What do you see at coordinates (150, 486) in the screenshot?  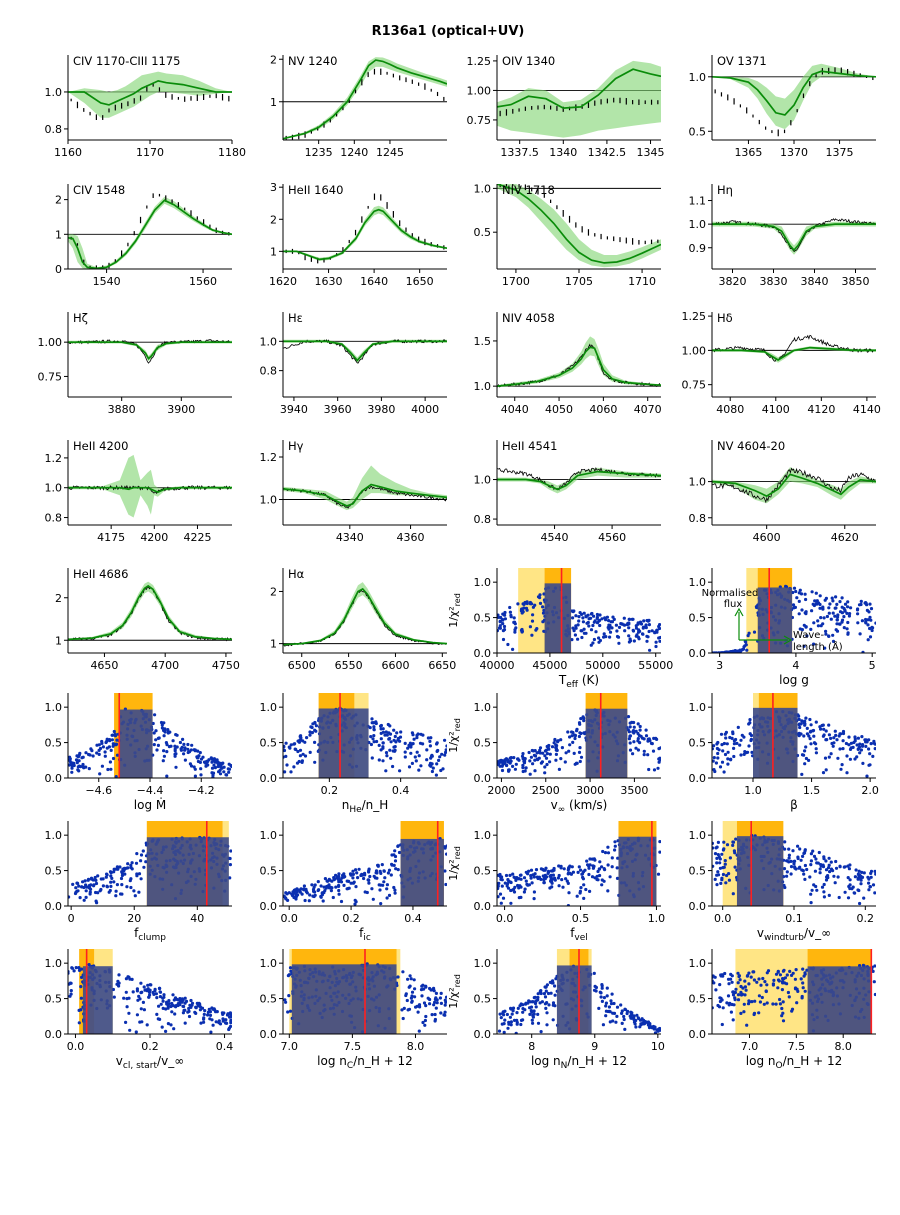 I see `uncertainty-band` at bounding box center [150, 486].